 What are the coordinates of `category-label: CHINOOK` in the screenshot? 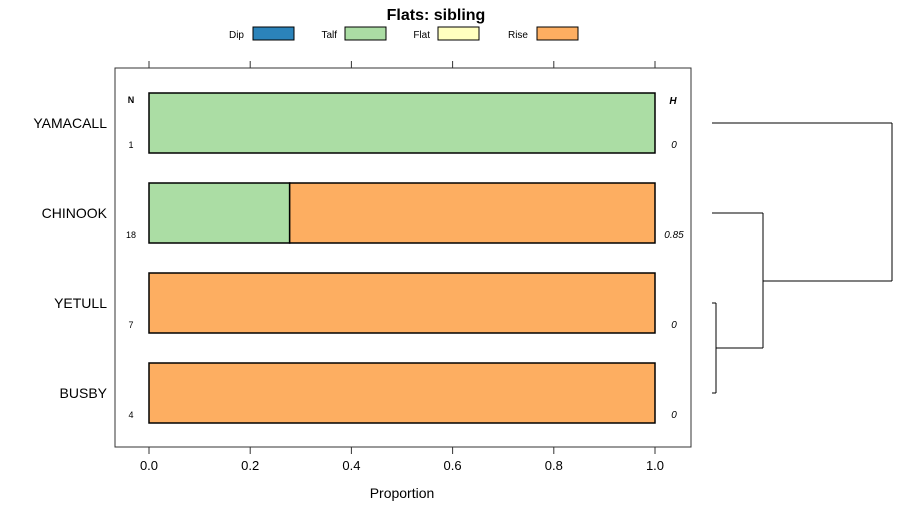 It's located at (75, 213).